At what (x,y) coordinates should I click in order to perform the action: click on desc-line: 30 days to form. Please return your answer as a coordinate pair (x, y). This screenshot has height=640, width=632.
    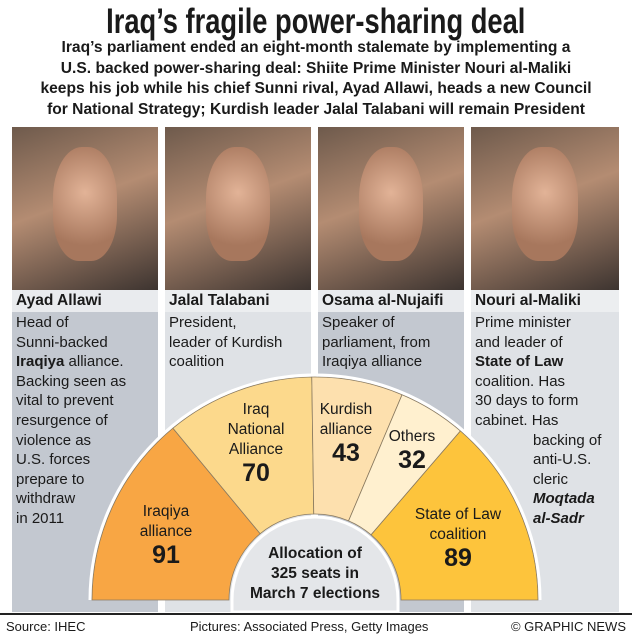
    Looking at the image, I should click on (527, 401).